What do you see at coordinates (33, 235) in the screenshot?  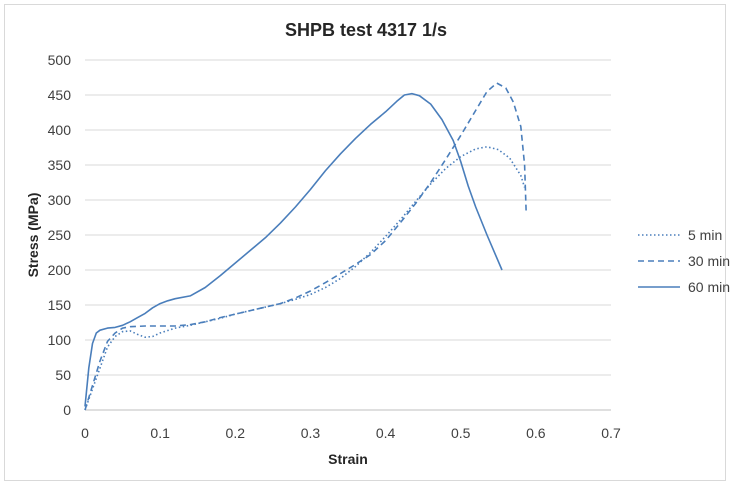 I see `y-axis-title: Stress (MPa)` at bounding box center [33, 235].